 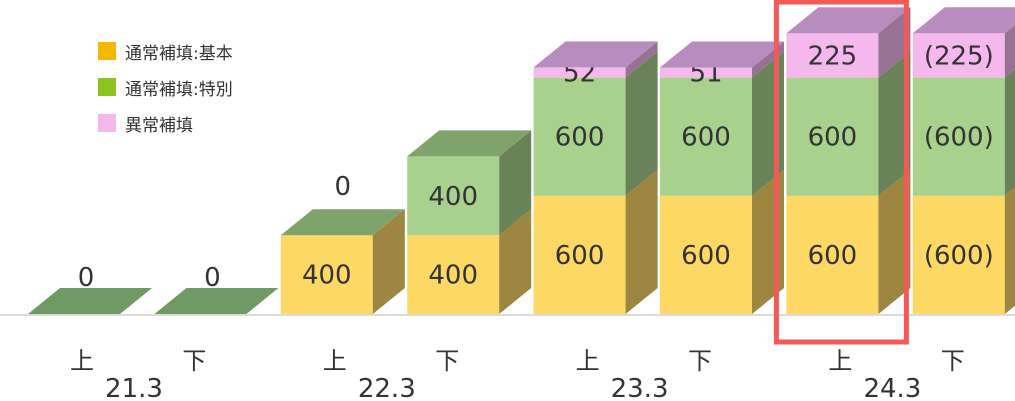 I want to click on legend-item-abnormal: 異常補填, so click(x=165, y=123).